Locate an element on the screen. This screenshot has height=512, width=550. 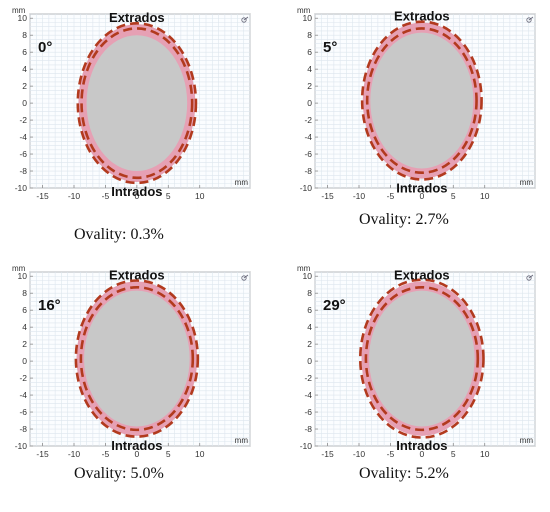
ovality-caption-16deg: Ovality: 5.0% is located at coordinates (119, 473).